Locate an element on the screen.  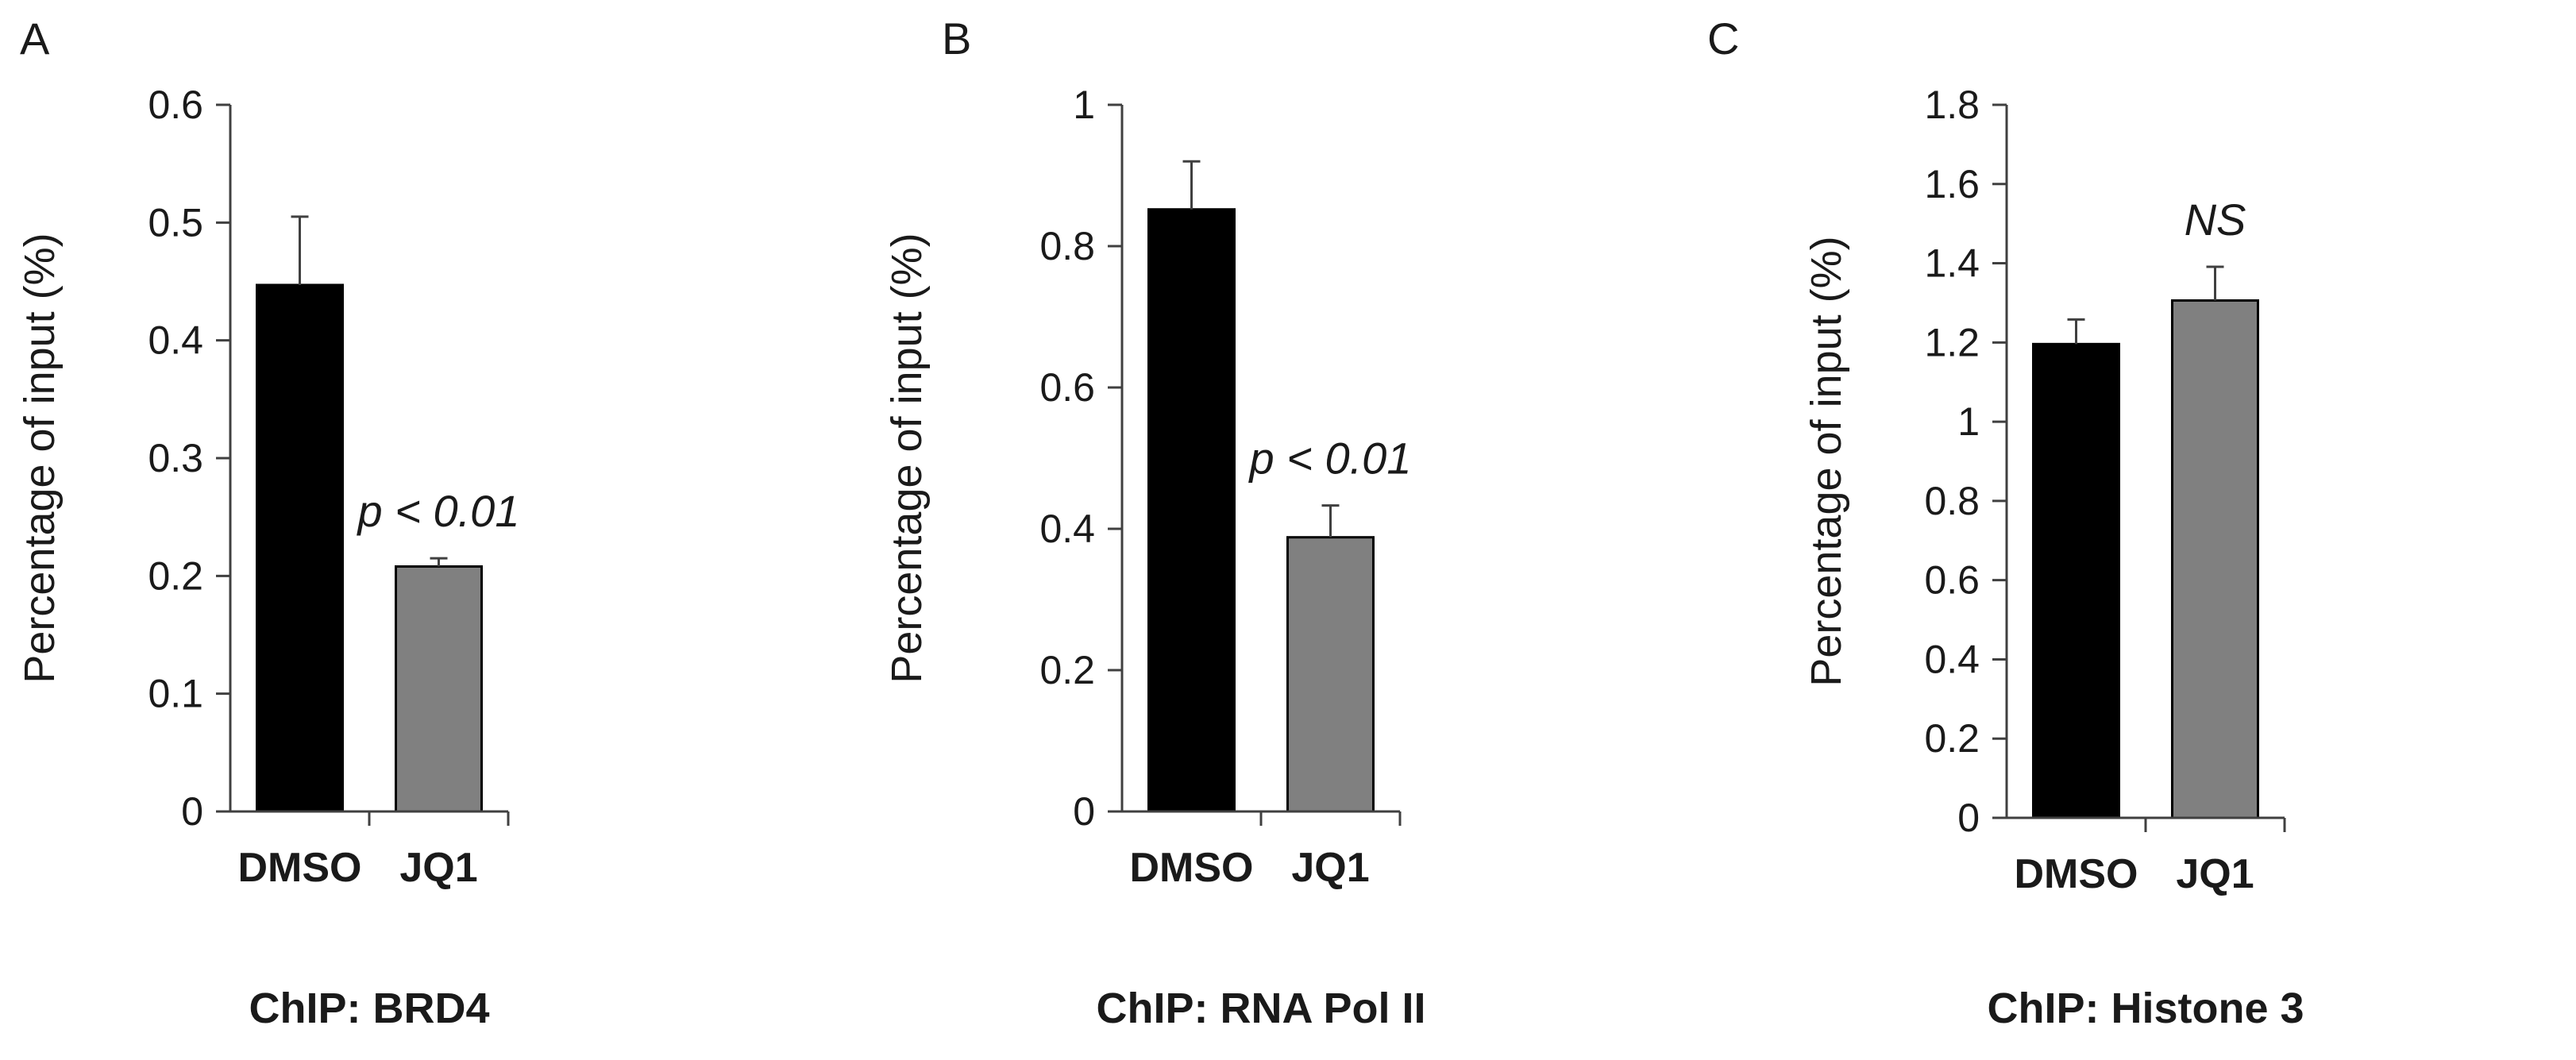
x-axis-title: ChIP: RNA Pol II is located at coordinates (1261, 1009).